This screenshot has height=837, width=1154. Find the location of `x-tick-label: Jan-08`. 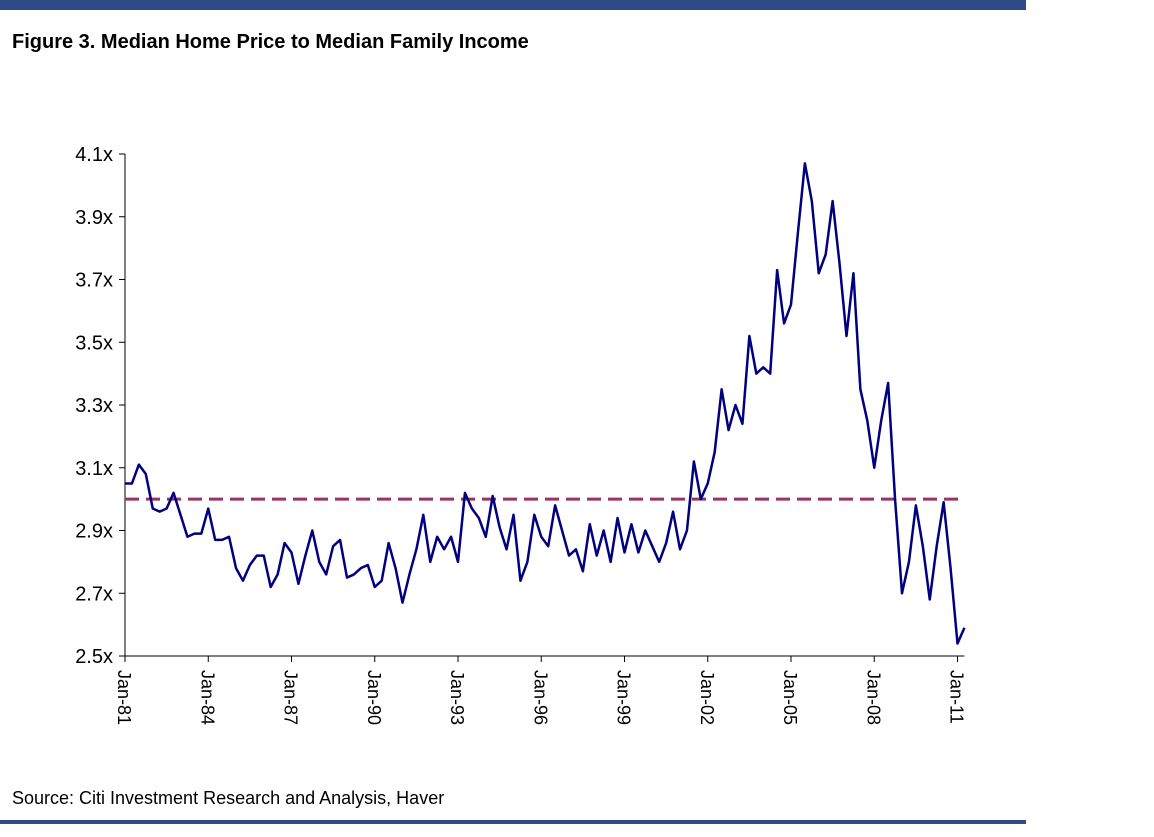

x-tick-label: Jan-08 is located at coordinates (873, 697).